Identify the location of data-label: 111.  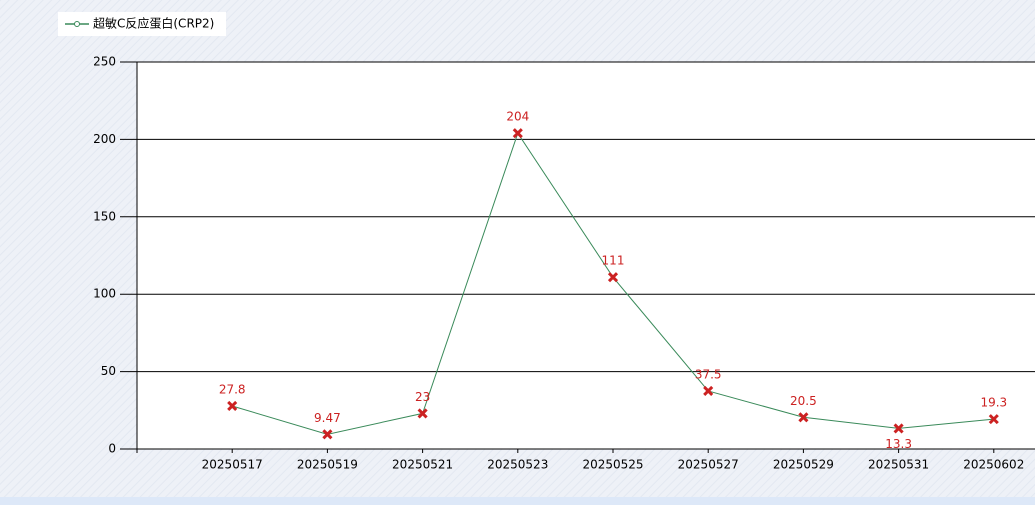
(613, 261).